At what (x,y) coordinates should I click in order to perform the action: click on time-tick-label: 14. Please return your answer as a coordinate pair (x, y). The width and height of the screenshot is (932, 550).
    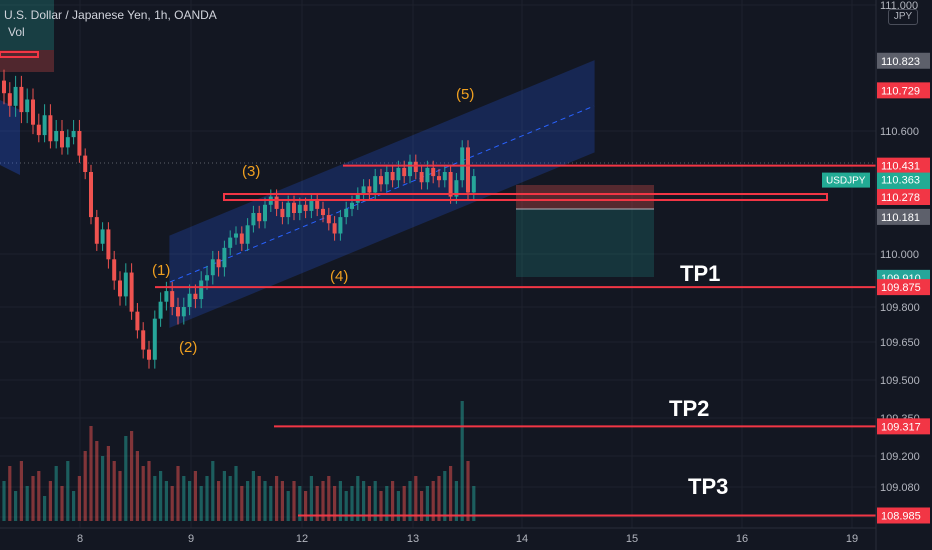
    Looking at the image, I should click on (522, 539).